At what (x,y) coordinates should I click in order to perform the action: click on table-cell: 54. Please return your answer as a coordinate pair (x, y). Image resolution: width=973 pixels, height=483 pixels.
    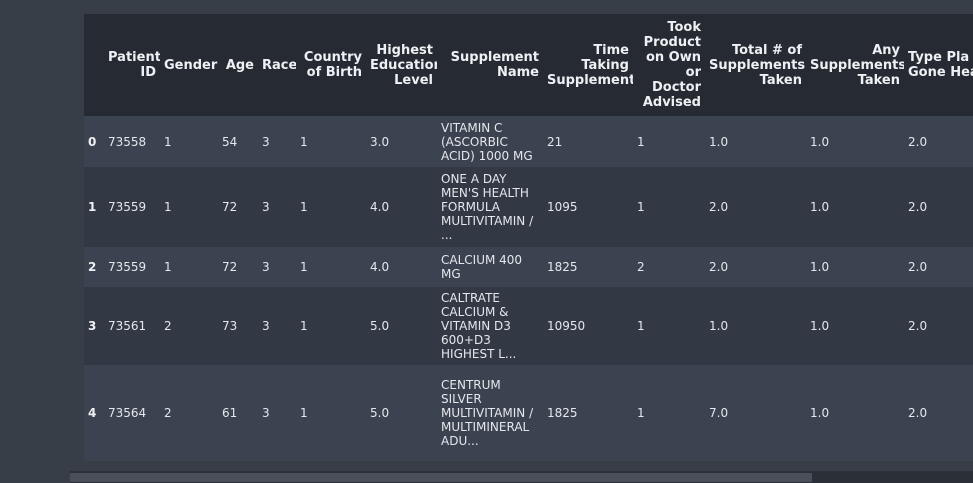
    Looking at the image, I should click on (230, 141).